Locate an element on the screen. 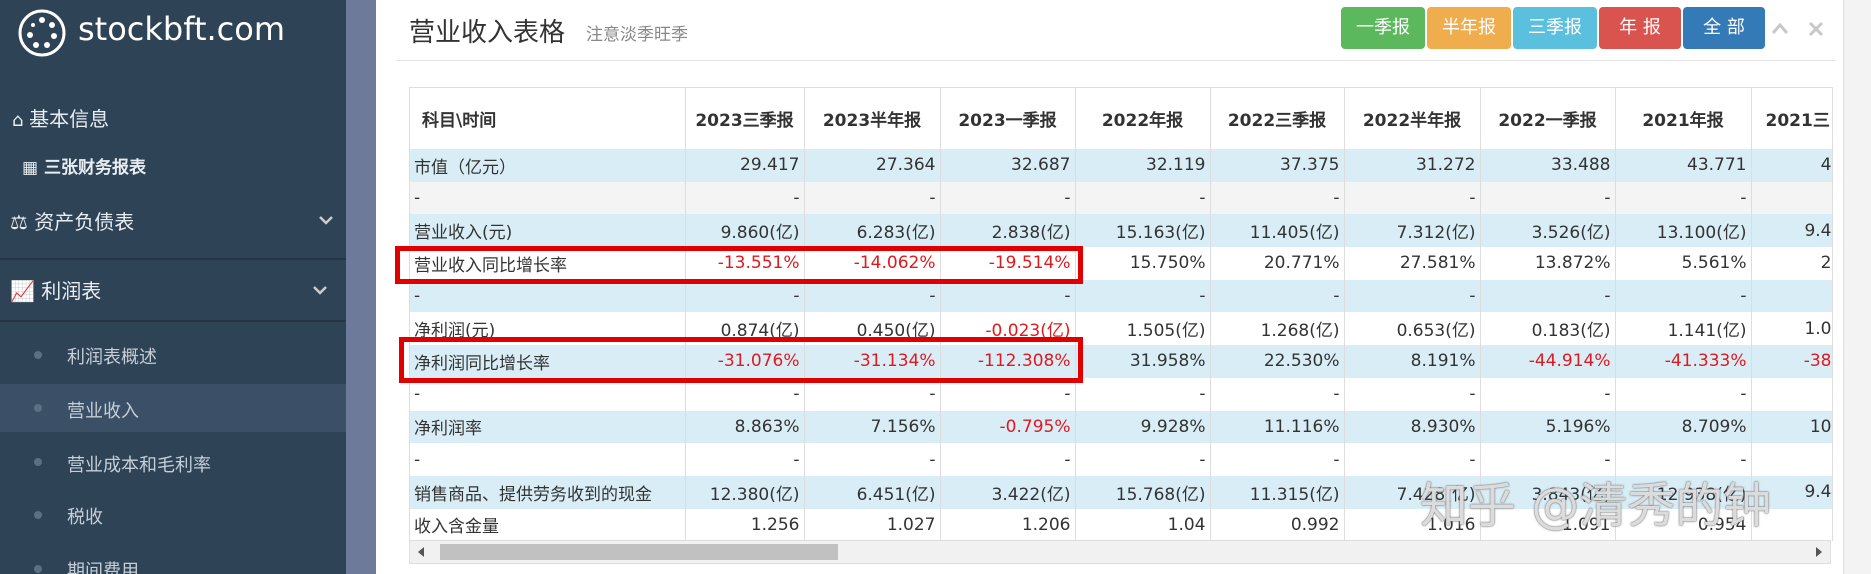 The image size is (1871, 574). menu-item: ⌂ 基本信息 is located at coordinates (61, 119).